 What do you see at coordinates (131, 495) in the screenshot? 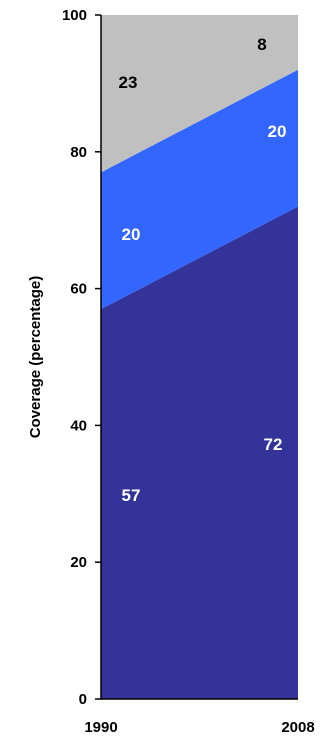
I see `data-label-series-1-1990: 57` at bounding box center [131, 495].